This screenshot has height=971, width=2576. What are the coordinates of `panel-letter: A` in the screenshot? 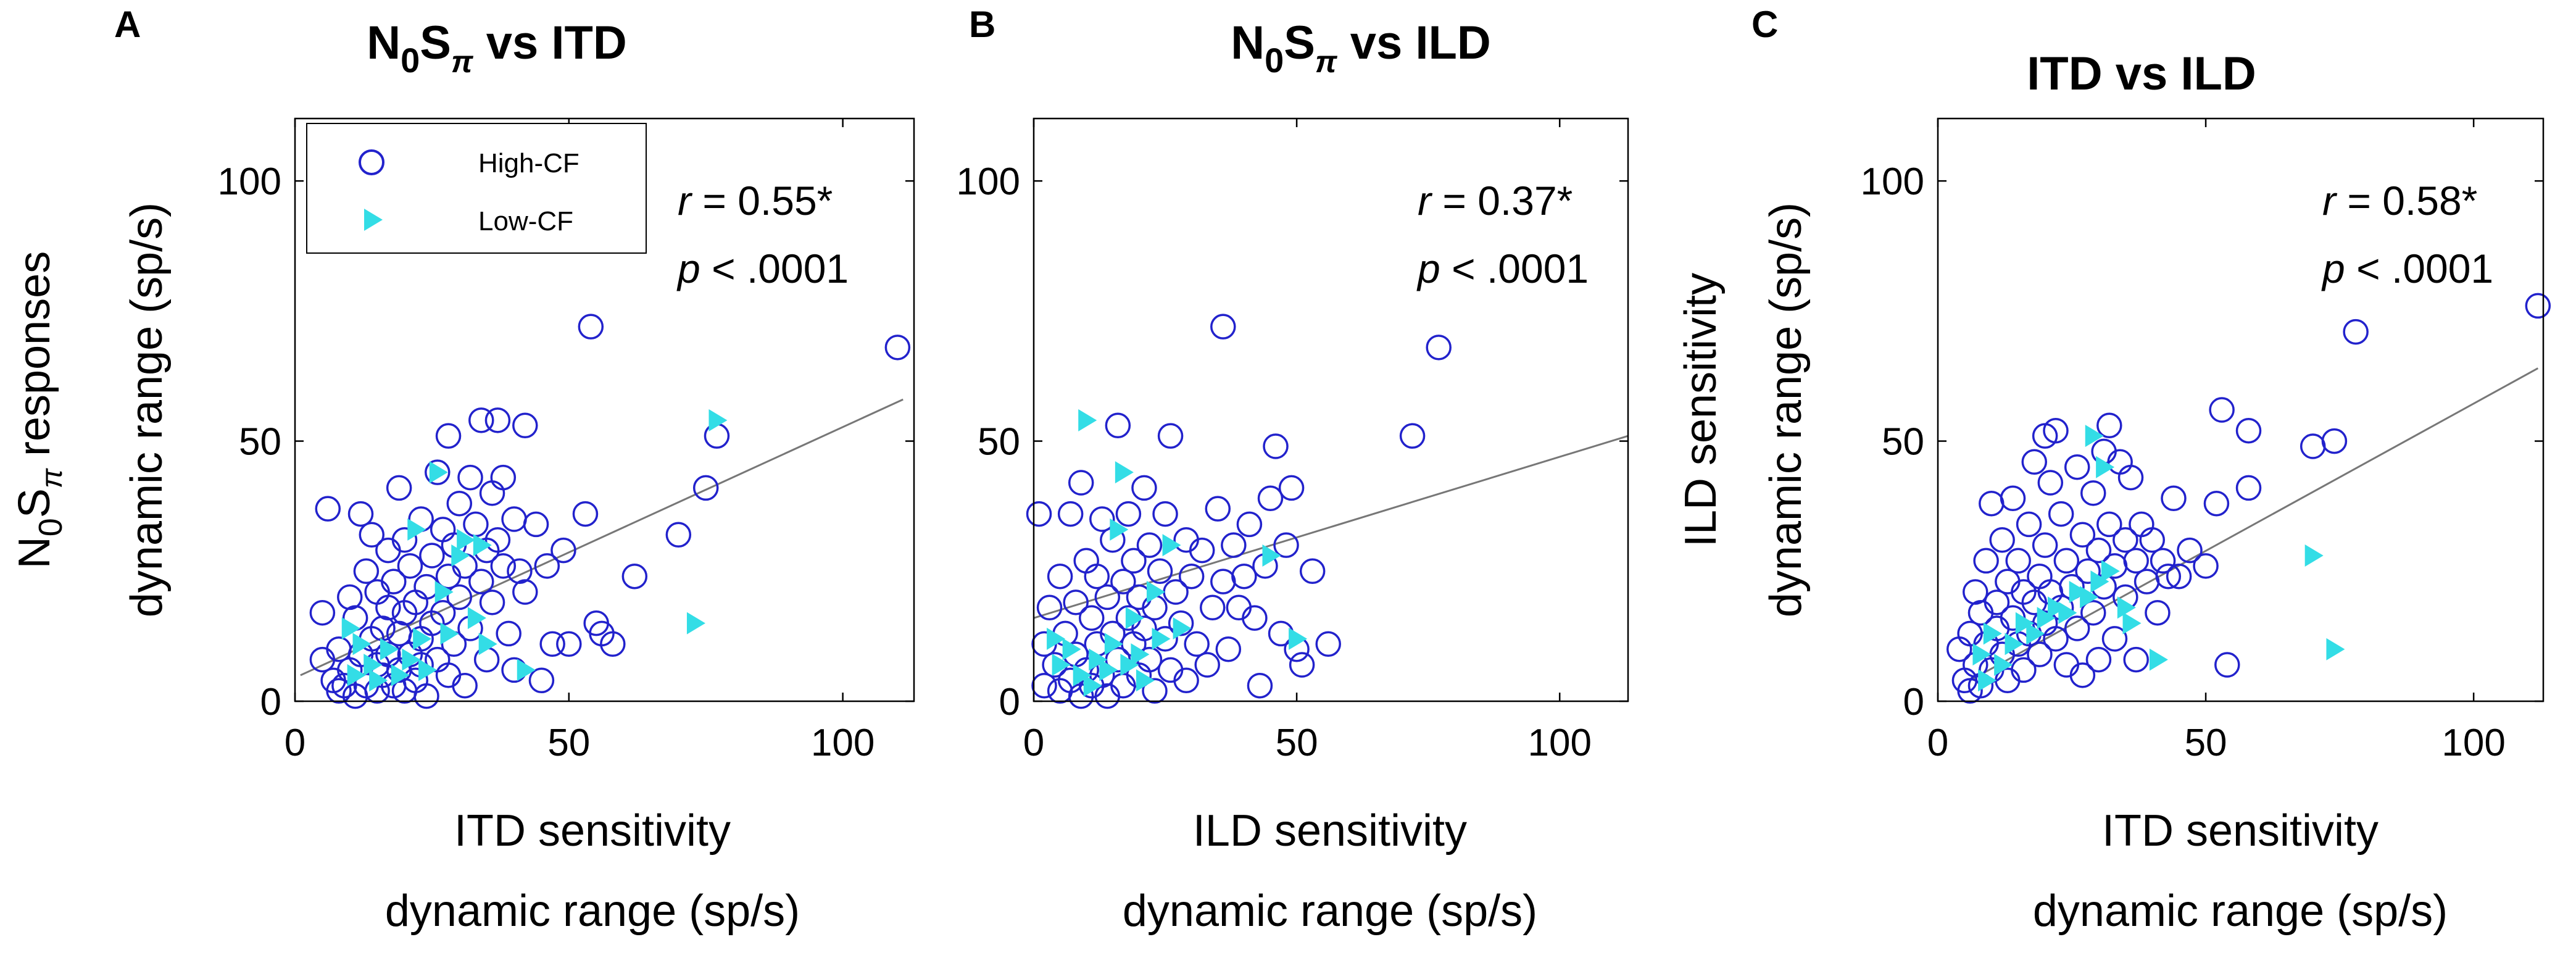 It's located at (128, 24).